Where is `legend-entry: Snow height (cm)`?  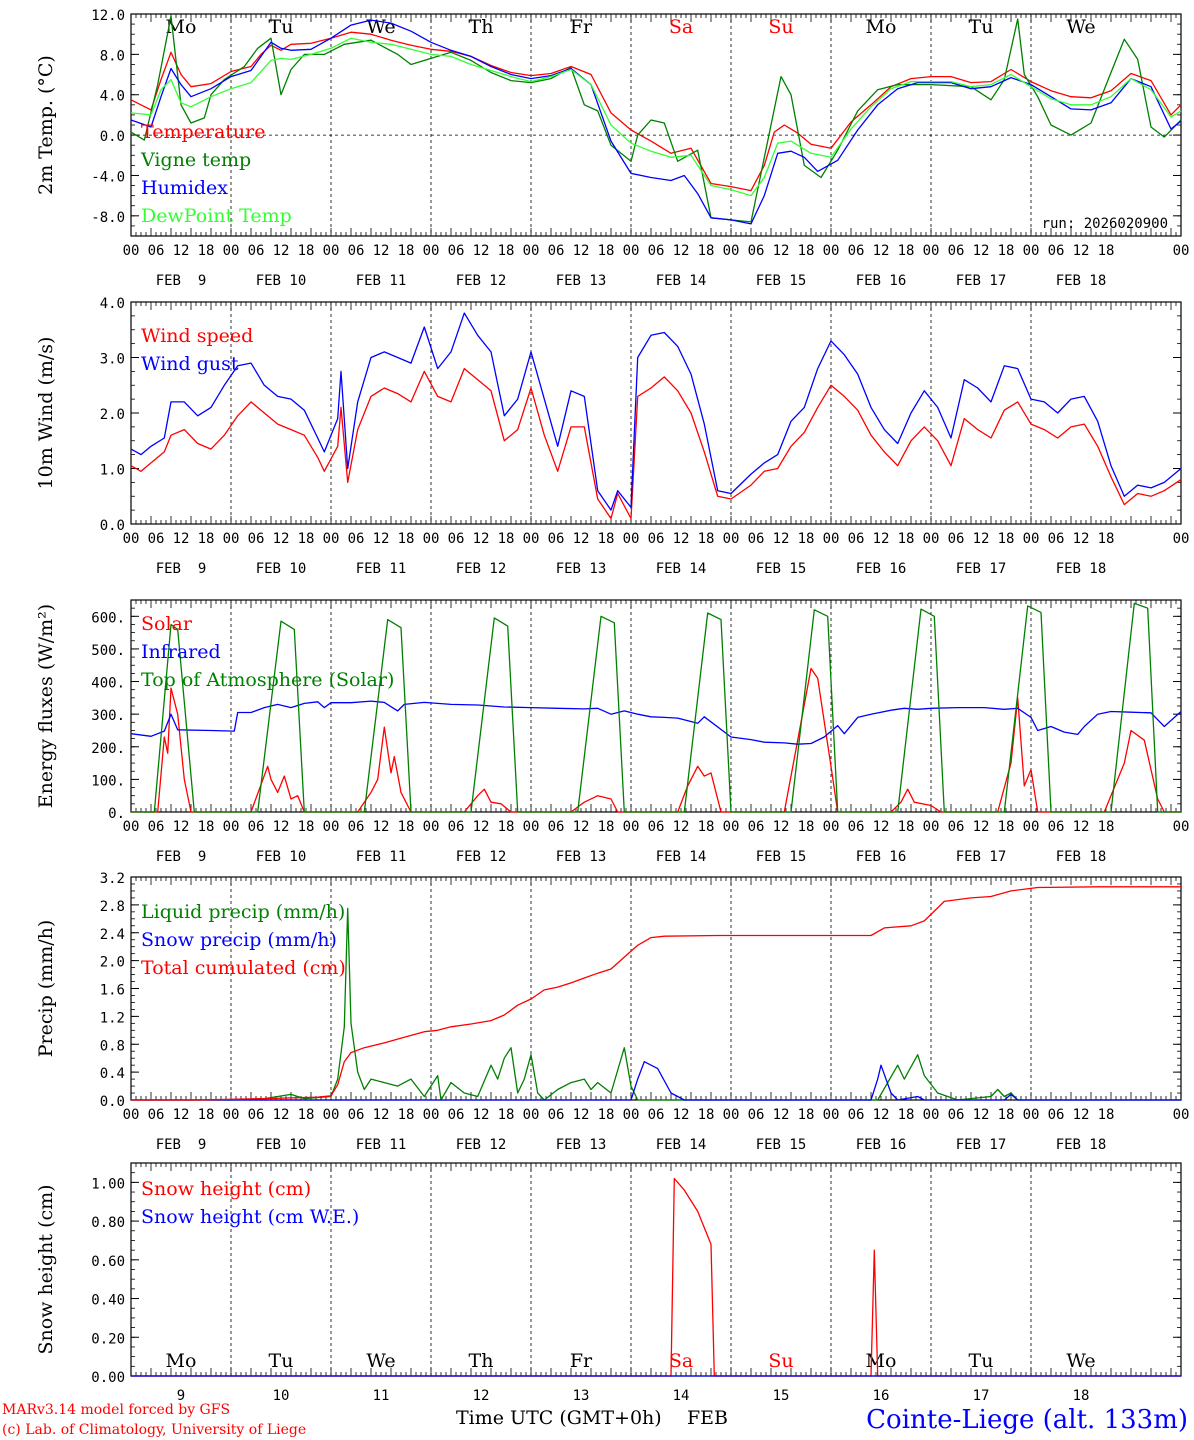
legend-entry: Snow height (cm) is located at coordinates (226, 1189).